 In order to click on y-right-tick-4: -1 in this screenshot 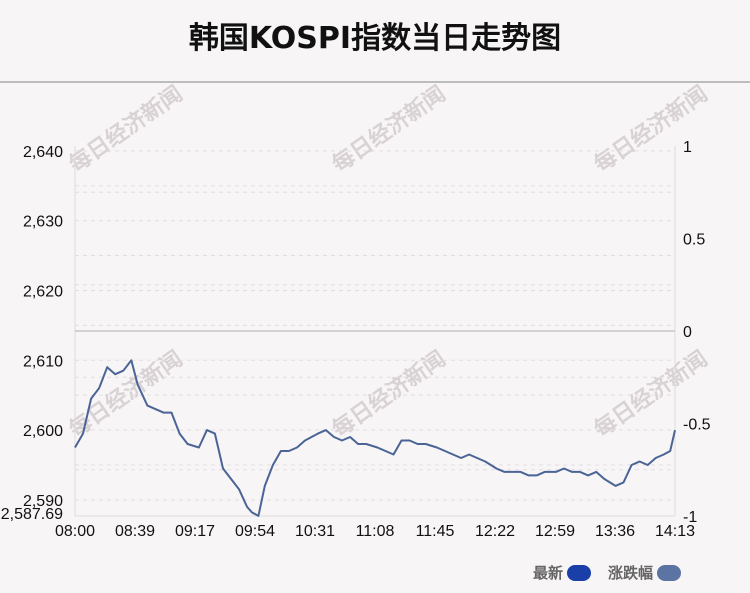, I will do `click(690, 517)`.